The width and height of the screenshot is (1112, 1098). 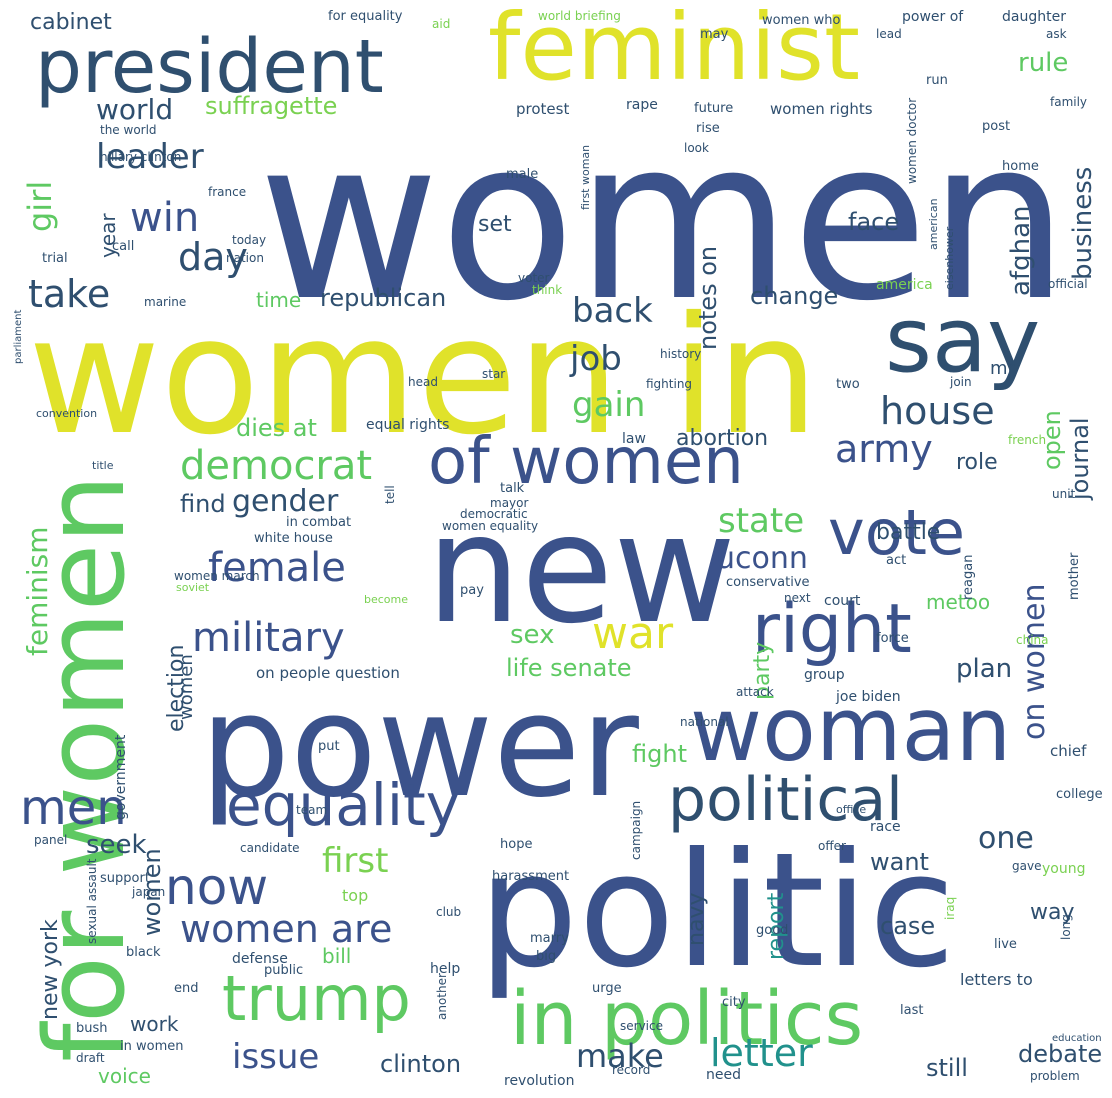 What do you see at coordinates (1005, 944) in the screenshot?
I see `word-live: live` at bounding box center [1005, 944].